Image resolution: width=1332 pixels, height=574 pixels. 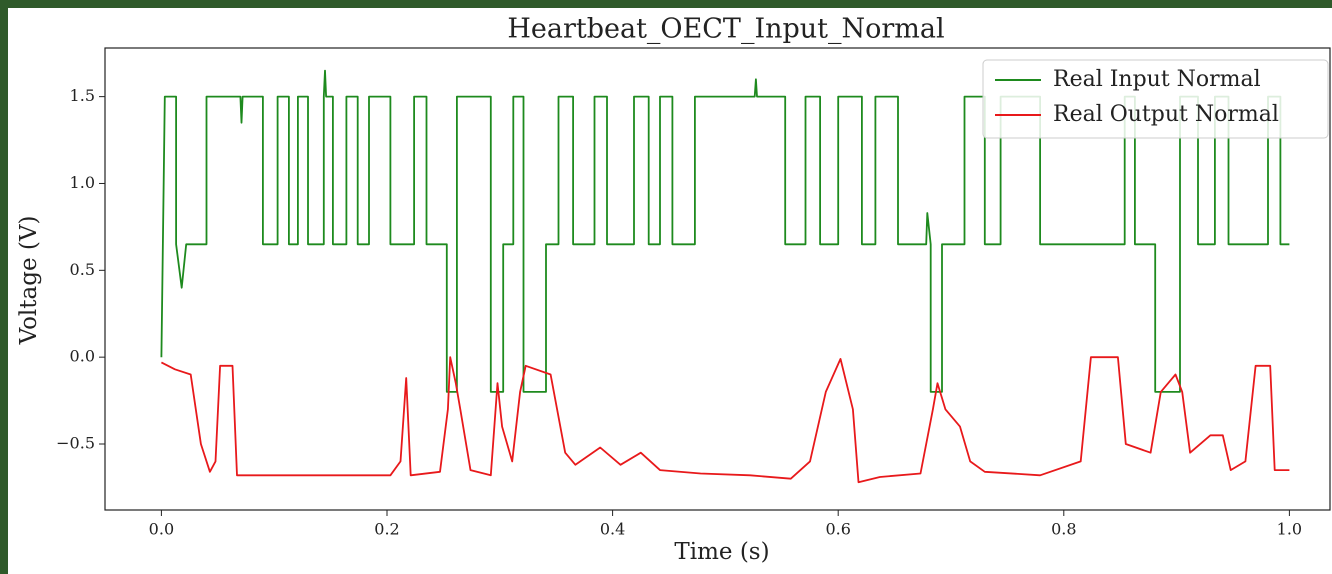 I want to click on chart-title: Heartbeat_OECT_Input_Normal, so click(x=725, y=29).